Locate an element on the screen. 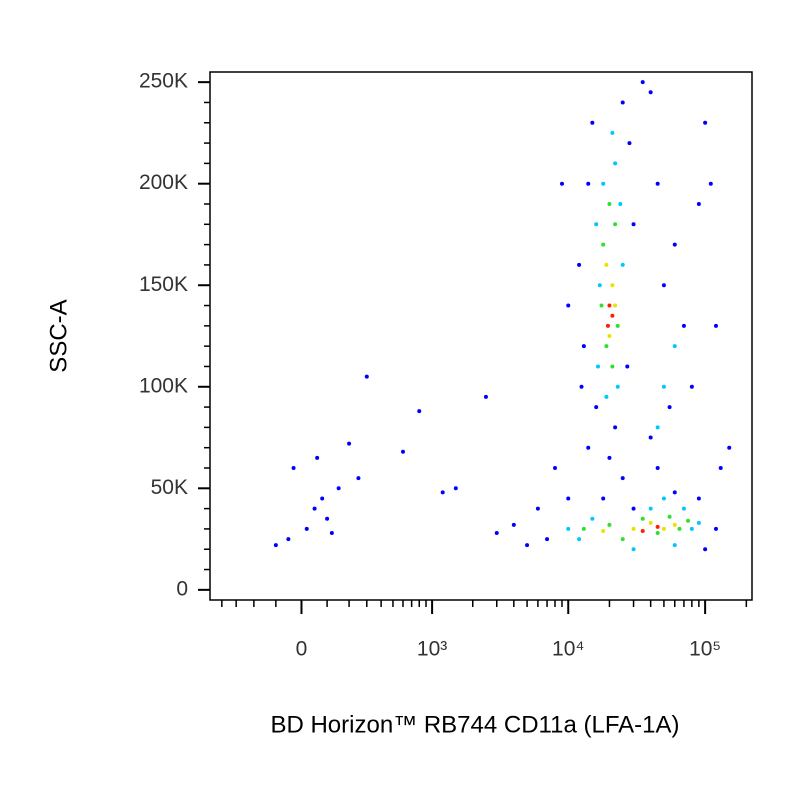 Image resolution: width=800 pixels, height=800 pixels. x-tick-label: 10³ is located at coordinates (432, 649).